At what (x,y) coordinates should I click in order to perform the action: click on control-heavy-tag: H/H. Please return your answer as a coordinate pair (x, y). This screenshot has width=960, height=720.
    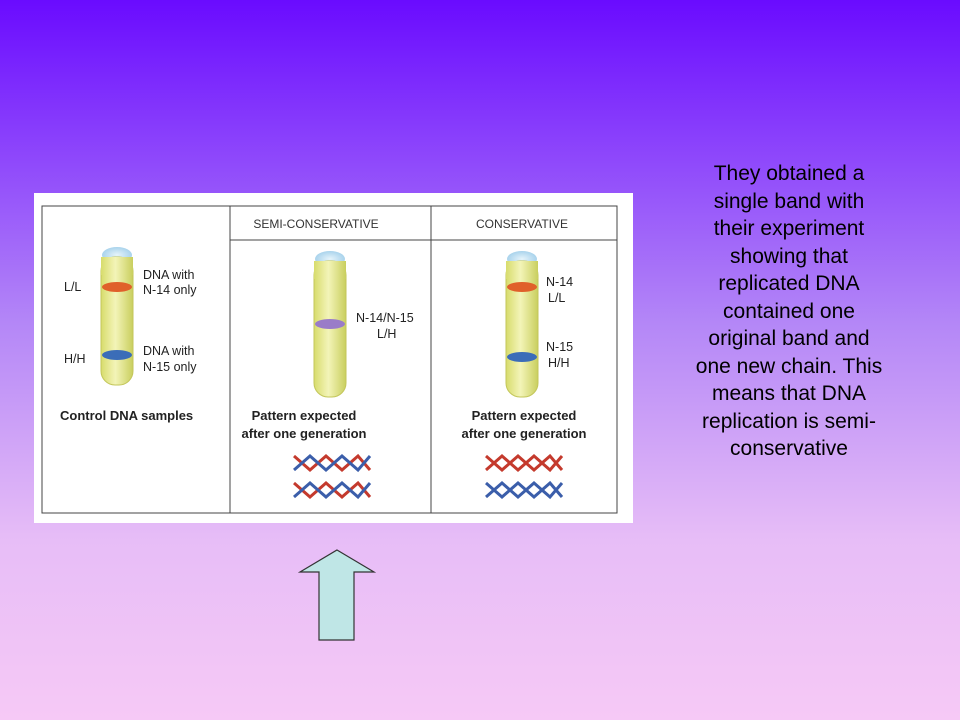
    Looking at the image, I should click on (75, 359).